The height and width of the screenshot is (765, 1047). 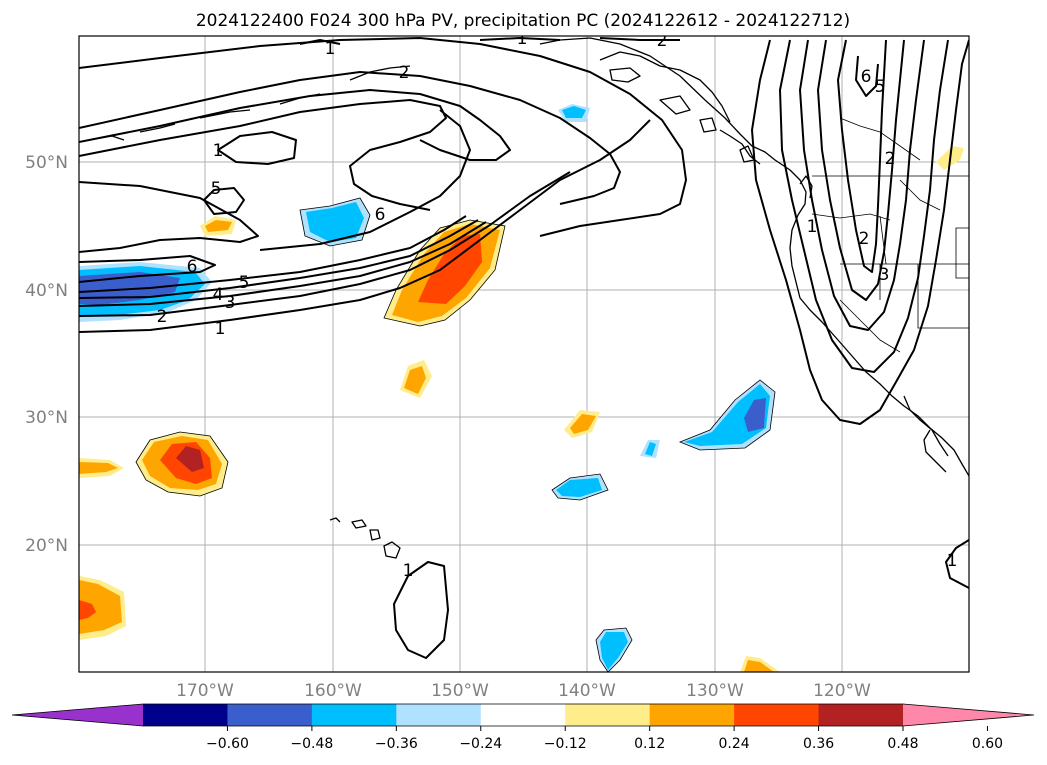 What do you see at coordinates (311, 744) in the screenshot?
I see `colorbar-tick-label: −0.48` at bounding box center [311, 744].